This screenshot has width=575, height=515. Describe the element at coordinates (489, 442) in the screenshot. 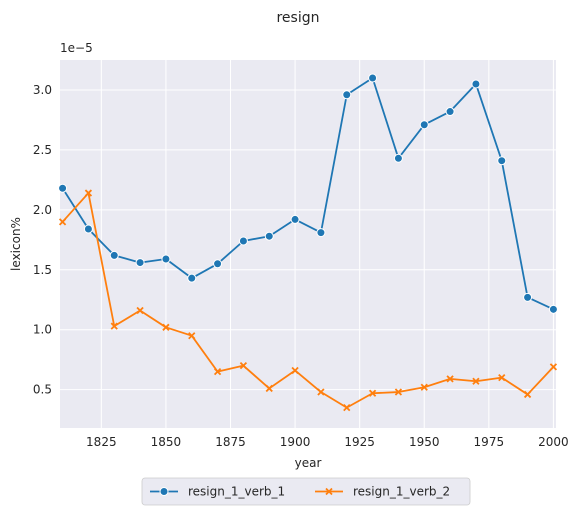

I see `x-tick-label: 1975` at that location.